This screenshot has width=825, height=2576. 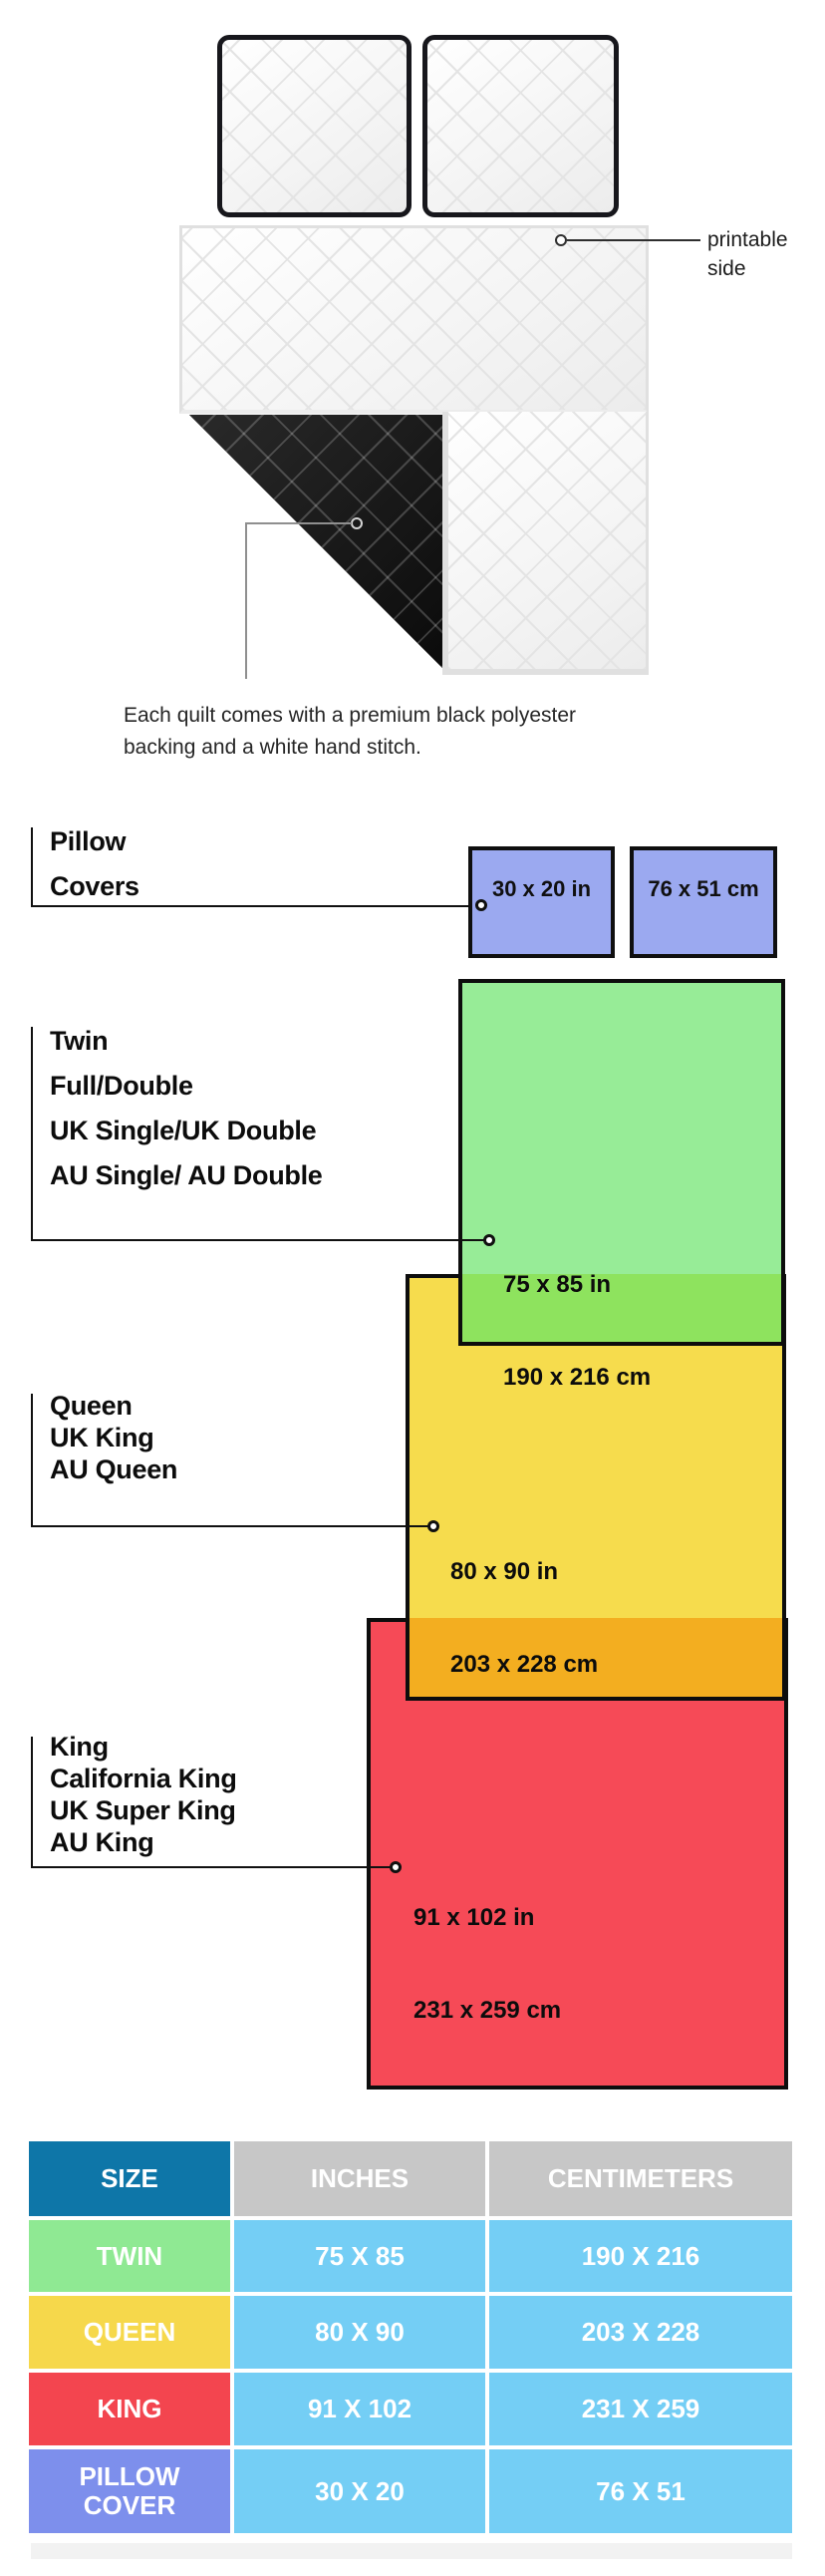 What do you see at coordinates (541, 888) in the screenshot?
I see `pillow-cover-inches-value: 30 x 20 in` at bounding box center [541, 888].